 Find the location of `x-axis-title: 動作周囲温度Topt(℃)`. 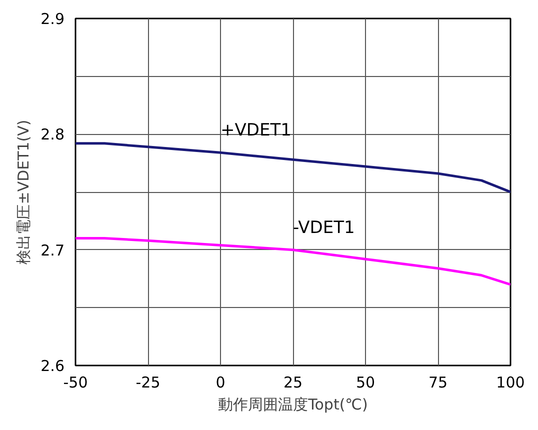

x-axis-title: 動作周囲温度Topt(℃) is located at coordinates (293, 405).